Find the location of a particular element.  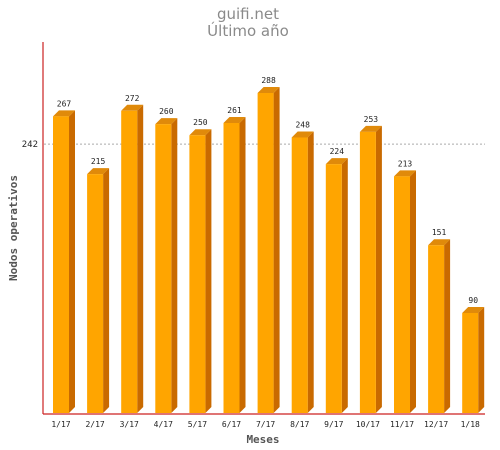

bar: 272 is located at coordinates (132, 254).